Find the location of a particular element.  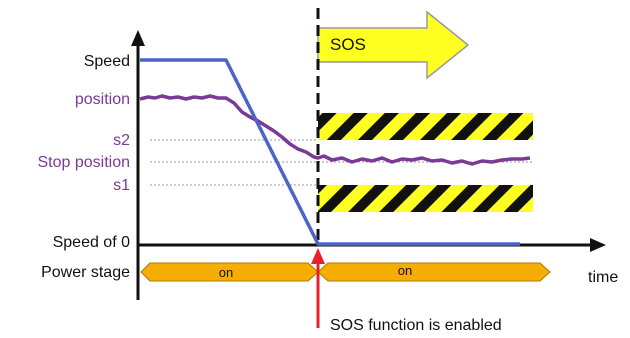

label-s2: s2 is located at coordinates (121, 140).